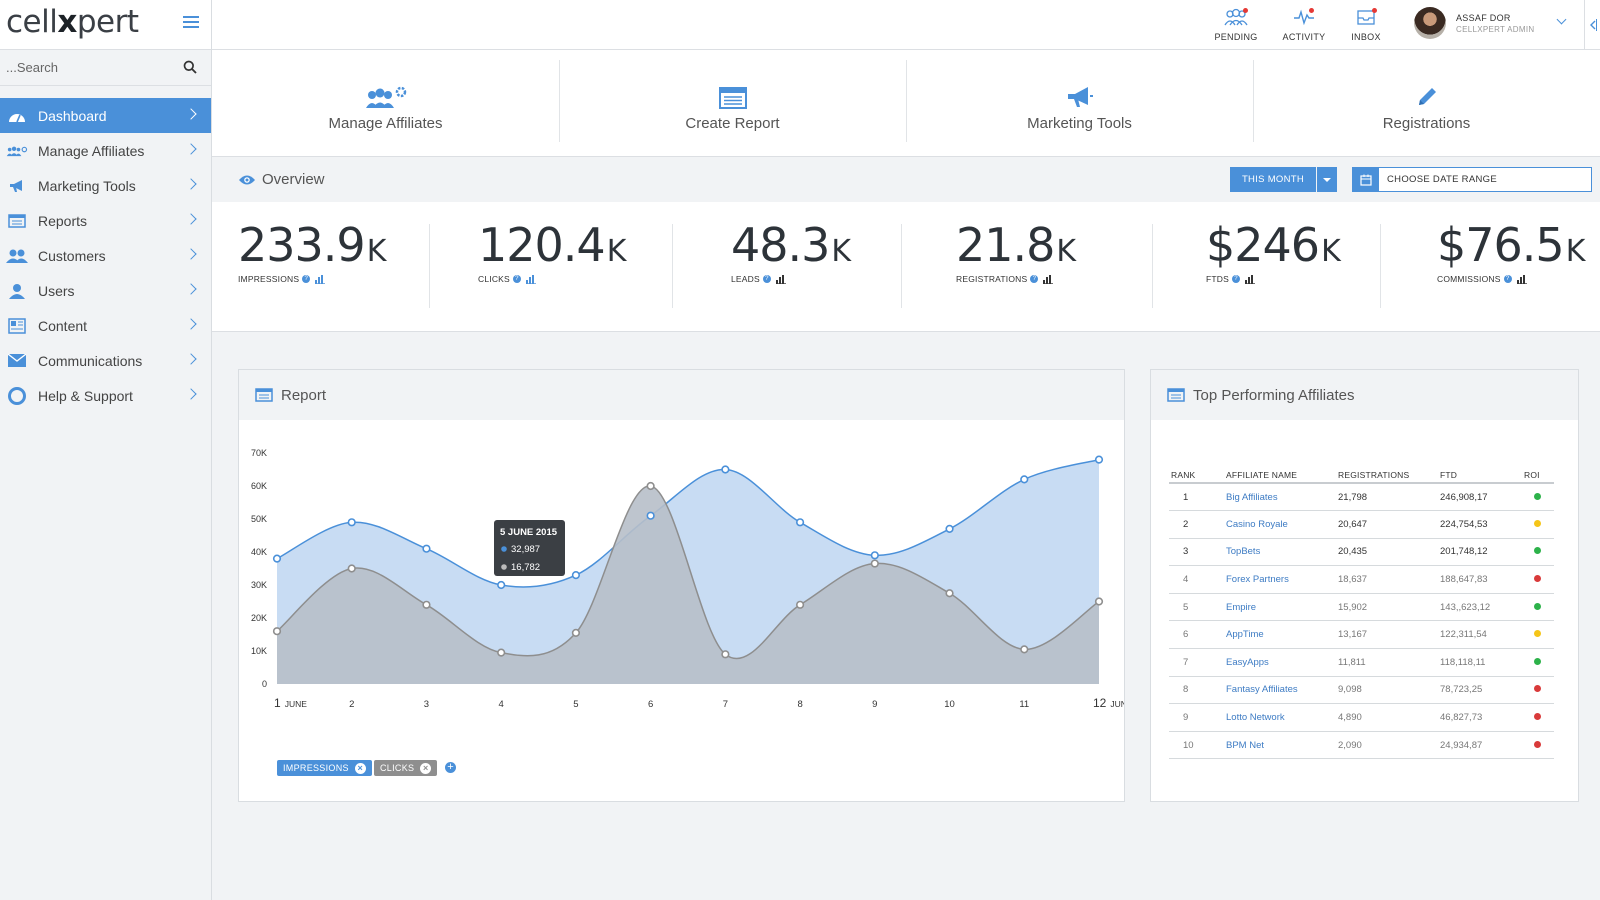 This screenshot has height=900, width=1600. Describe the element at coordinates (1197, 497) in the screenshot. I see `rank-cell: 1` at that location.